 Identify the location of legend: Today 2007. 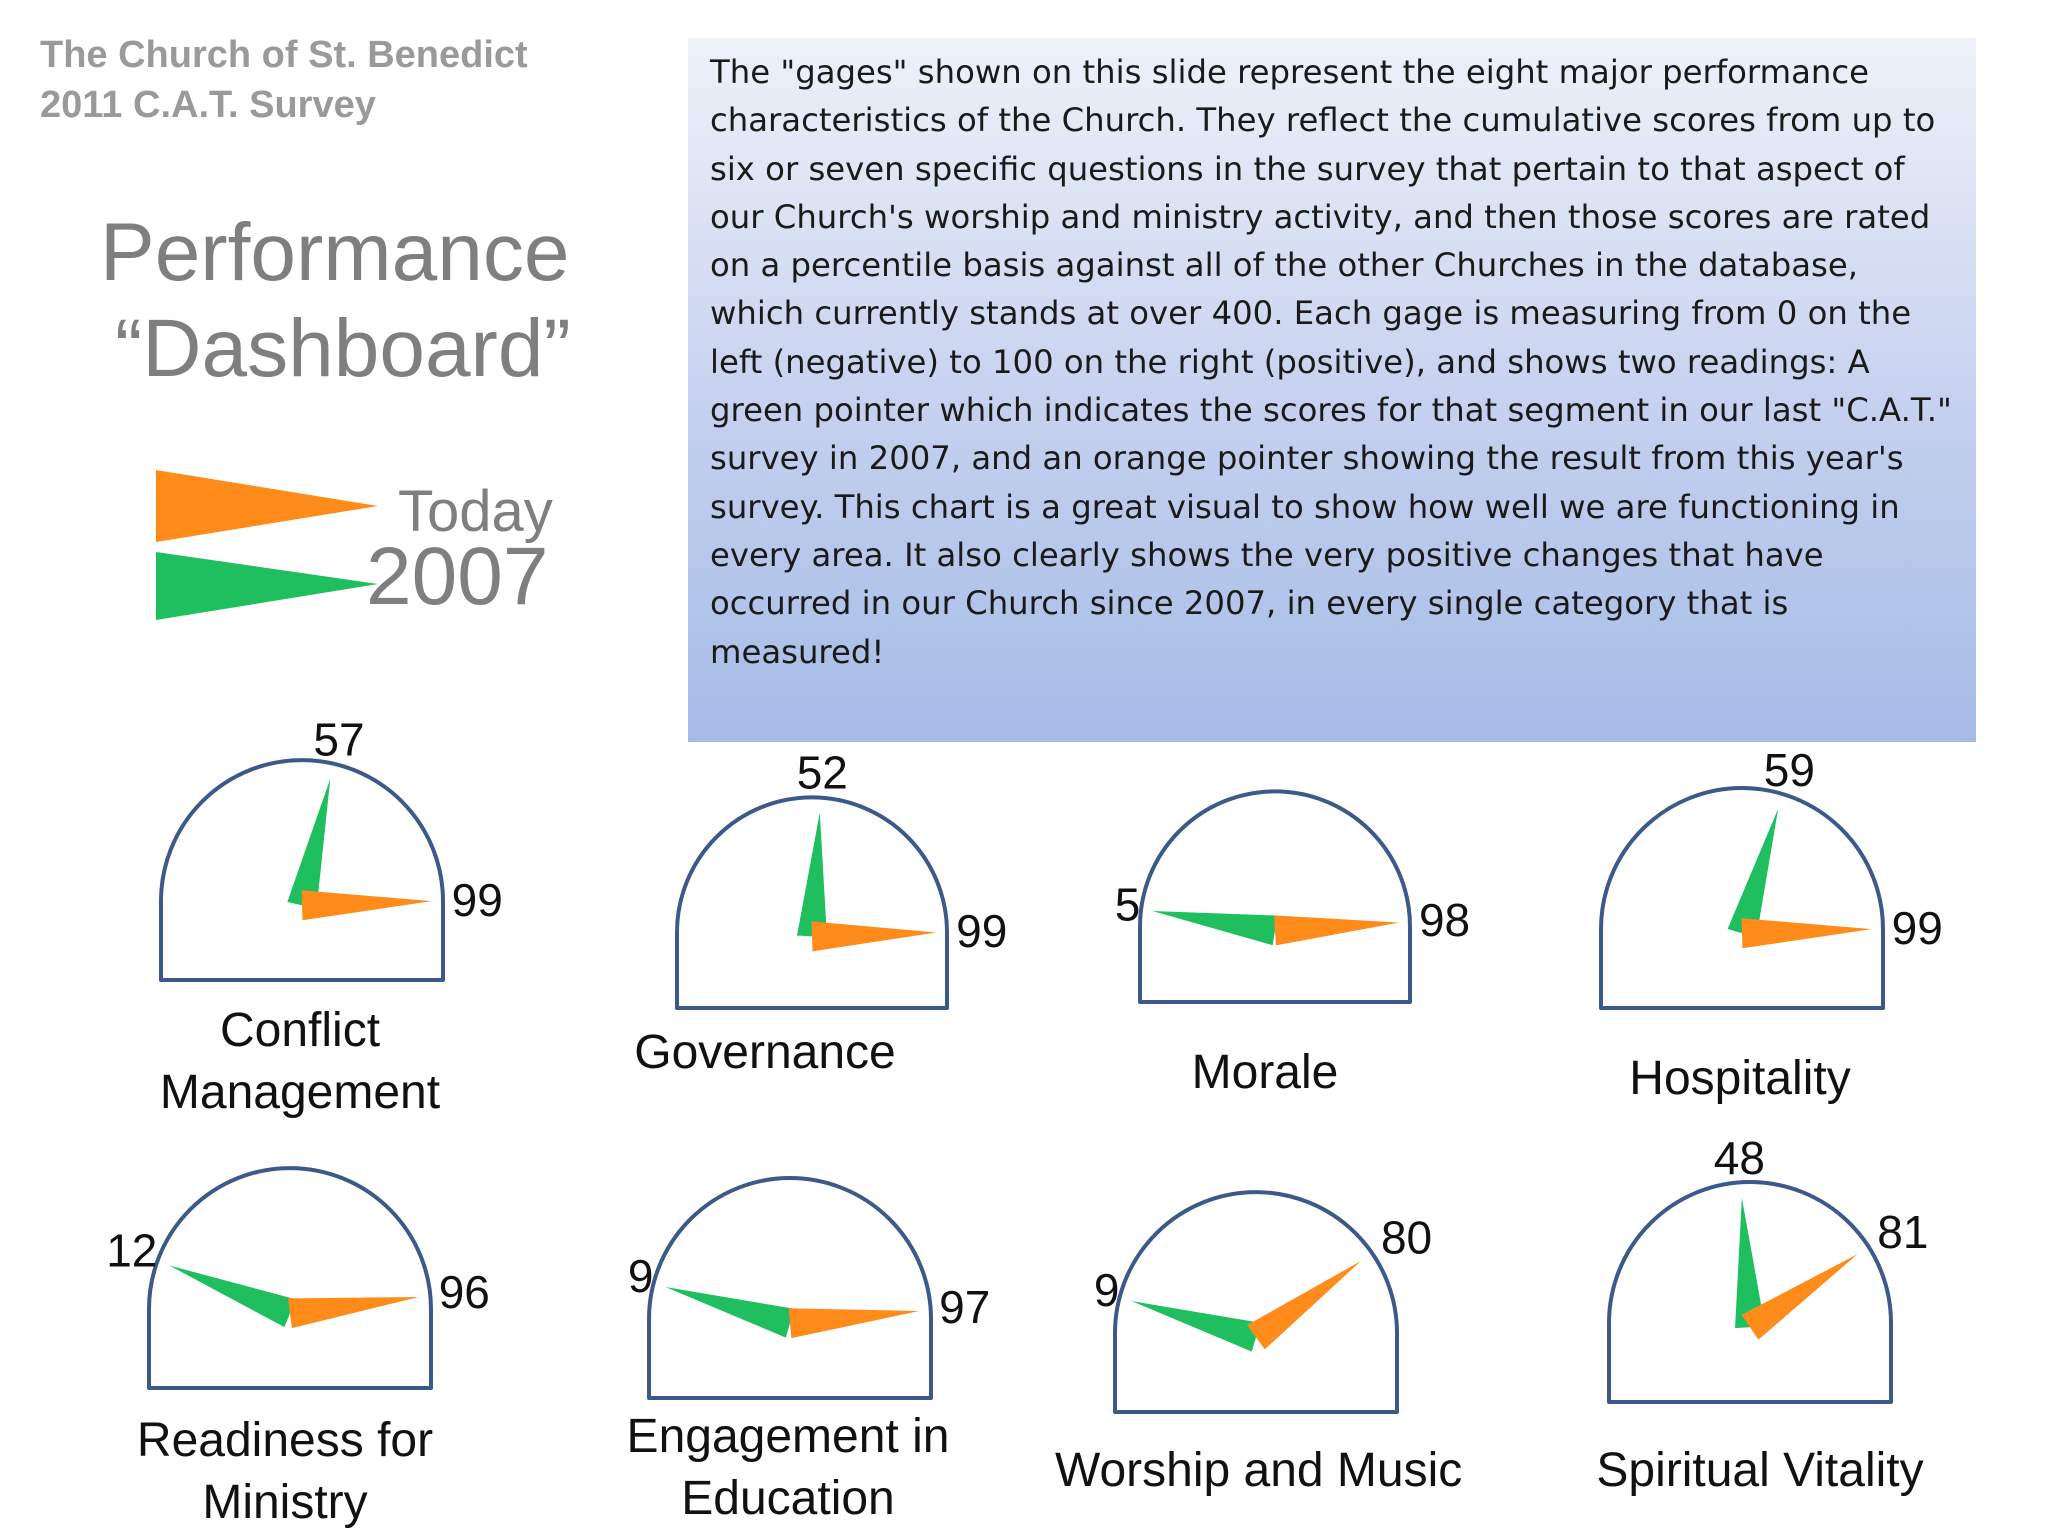
(360, 550).